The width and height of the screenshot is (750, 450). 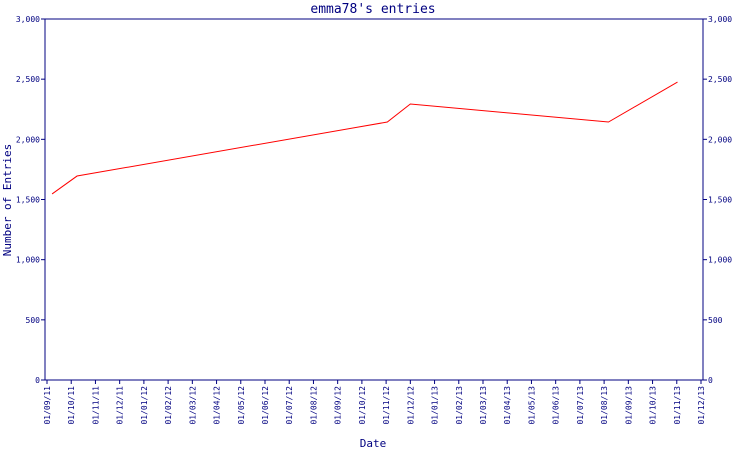 What do you see at coordinates (338, 405) in the screenshot?
I see `x-tick-label: 01/09/12` at bounding box center [338, 405].